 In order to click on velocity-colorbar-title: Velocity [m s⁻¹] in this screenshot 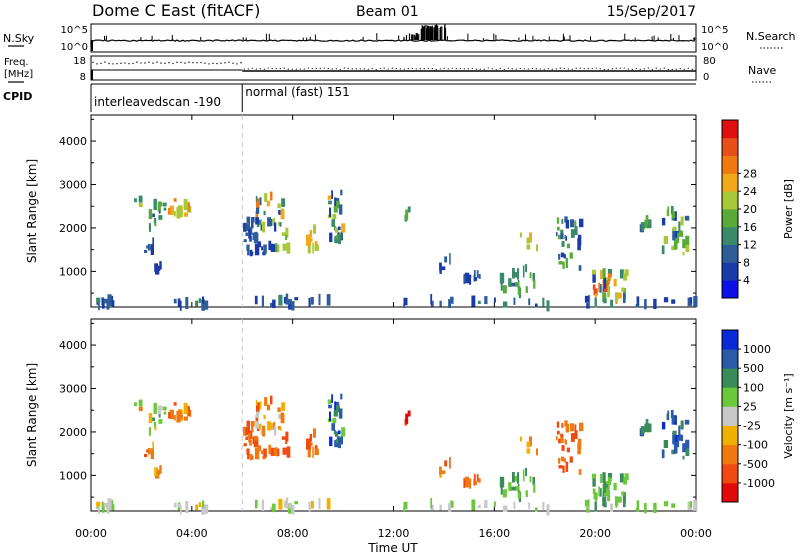, I will do `click(788, 415)`.